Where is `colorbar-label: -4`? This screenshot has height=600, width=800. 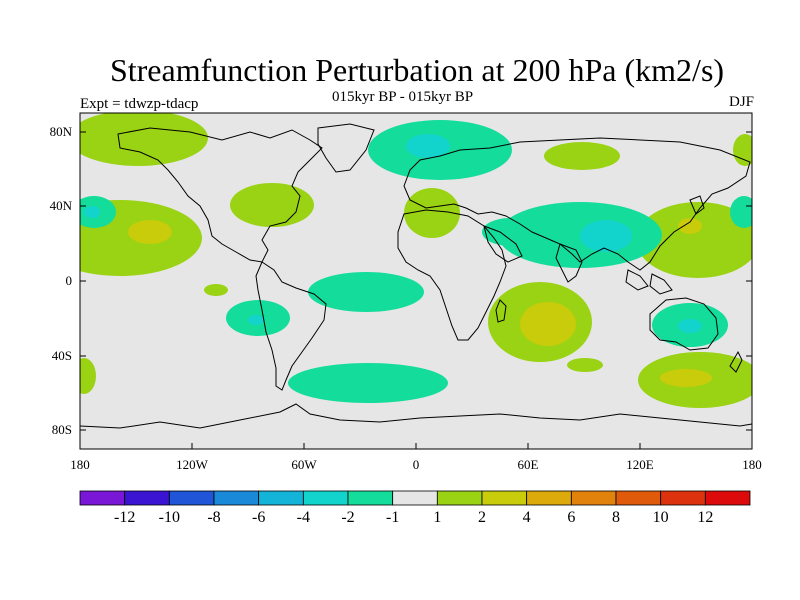
colorbar-label: -4 is located at coordinates (303, 517).